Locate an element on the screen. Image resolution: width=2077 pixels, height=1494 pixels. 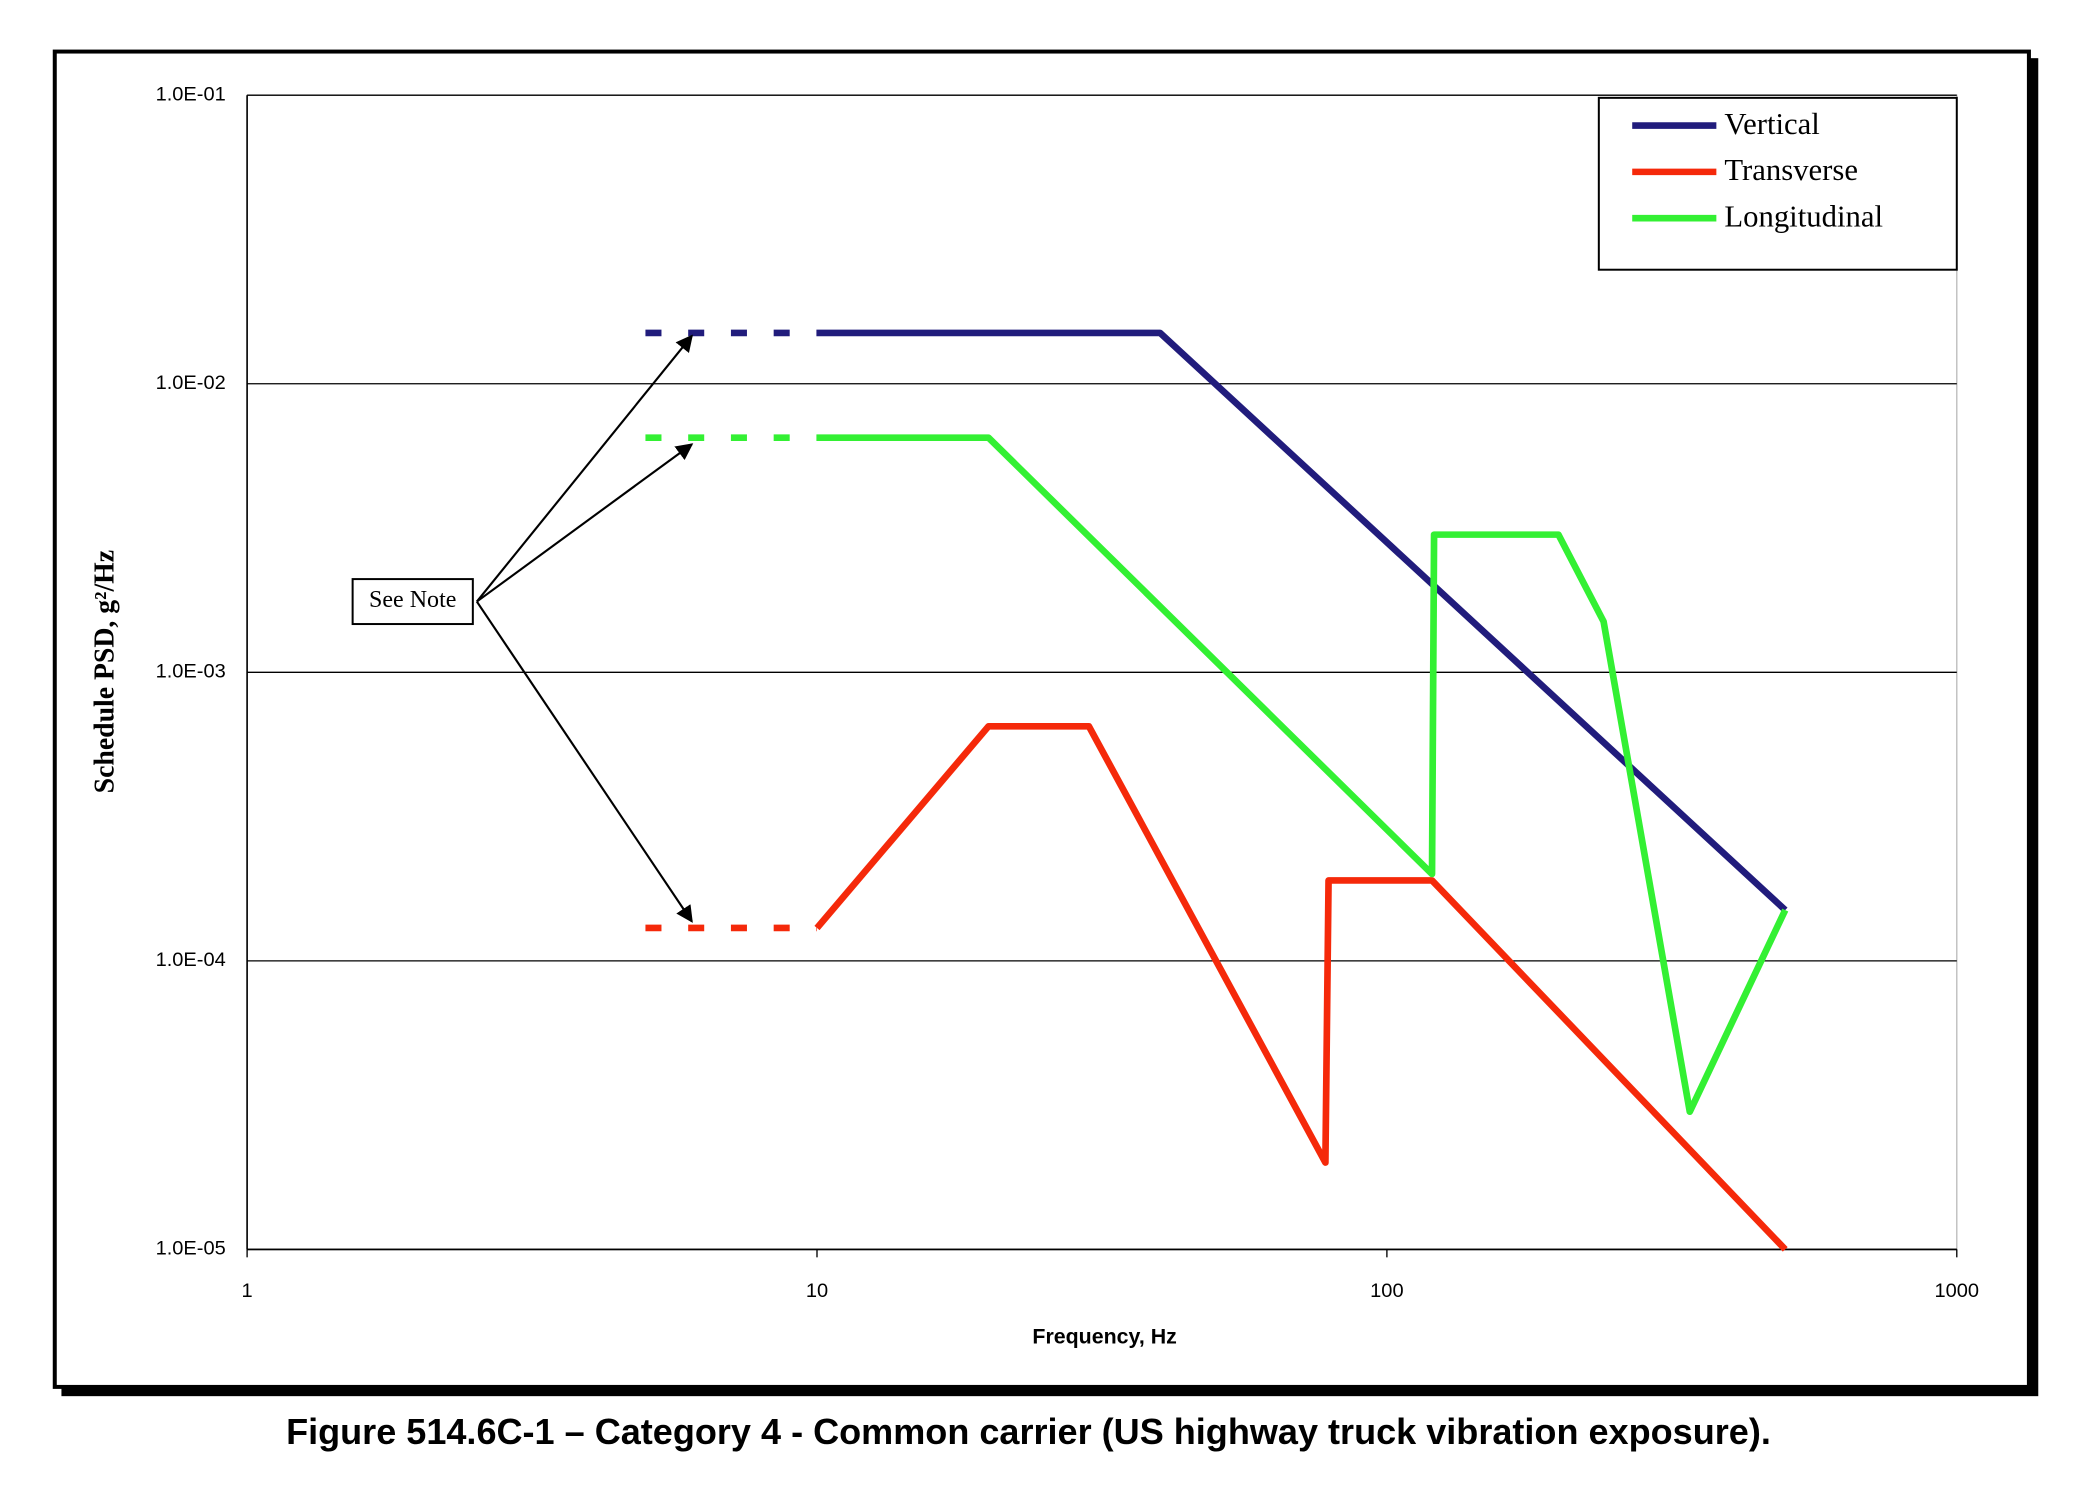
y-tick-label: 1.0E-05 is located at coordinates (191, 1249).